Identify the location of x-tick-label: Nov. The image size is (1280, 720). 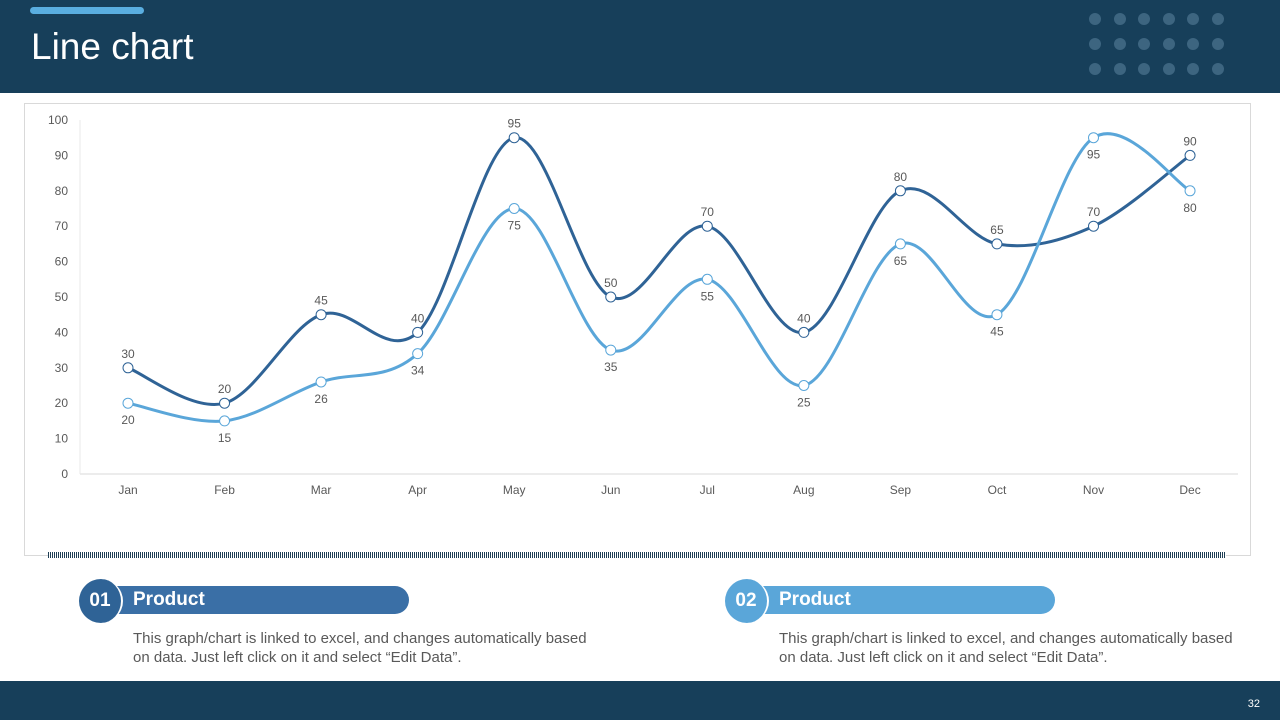
(1093, 490).